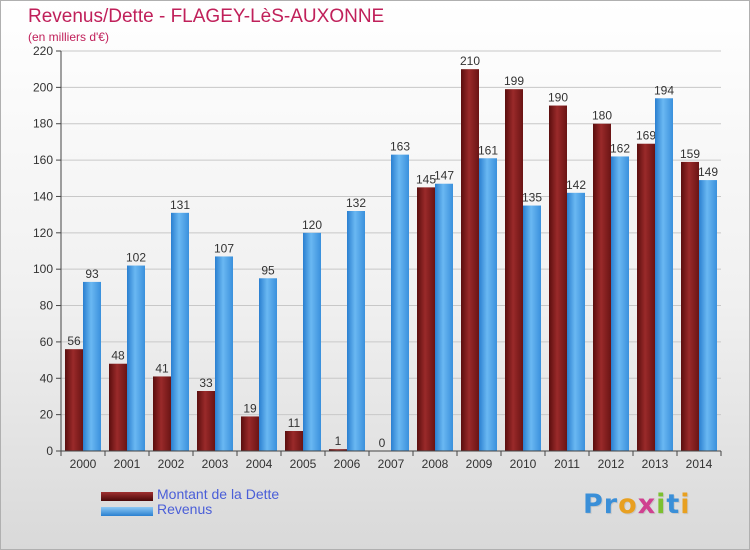  Describe the element at coordinates (43, 51) in the screenshot. I see `y-tick-label: 220` at that location.